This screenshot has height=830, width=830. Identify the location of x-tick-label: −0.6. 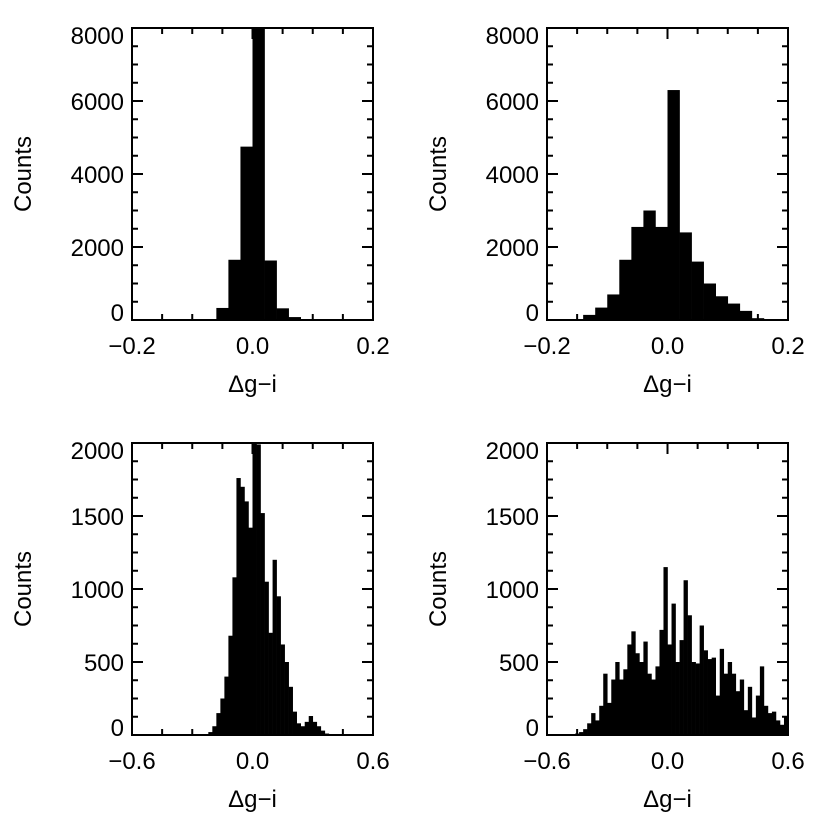
(131, 761).